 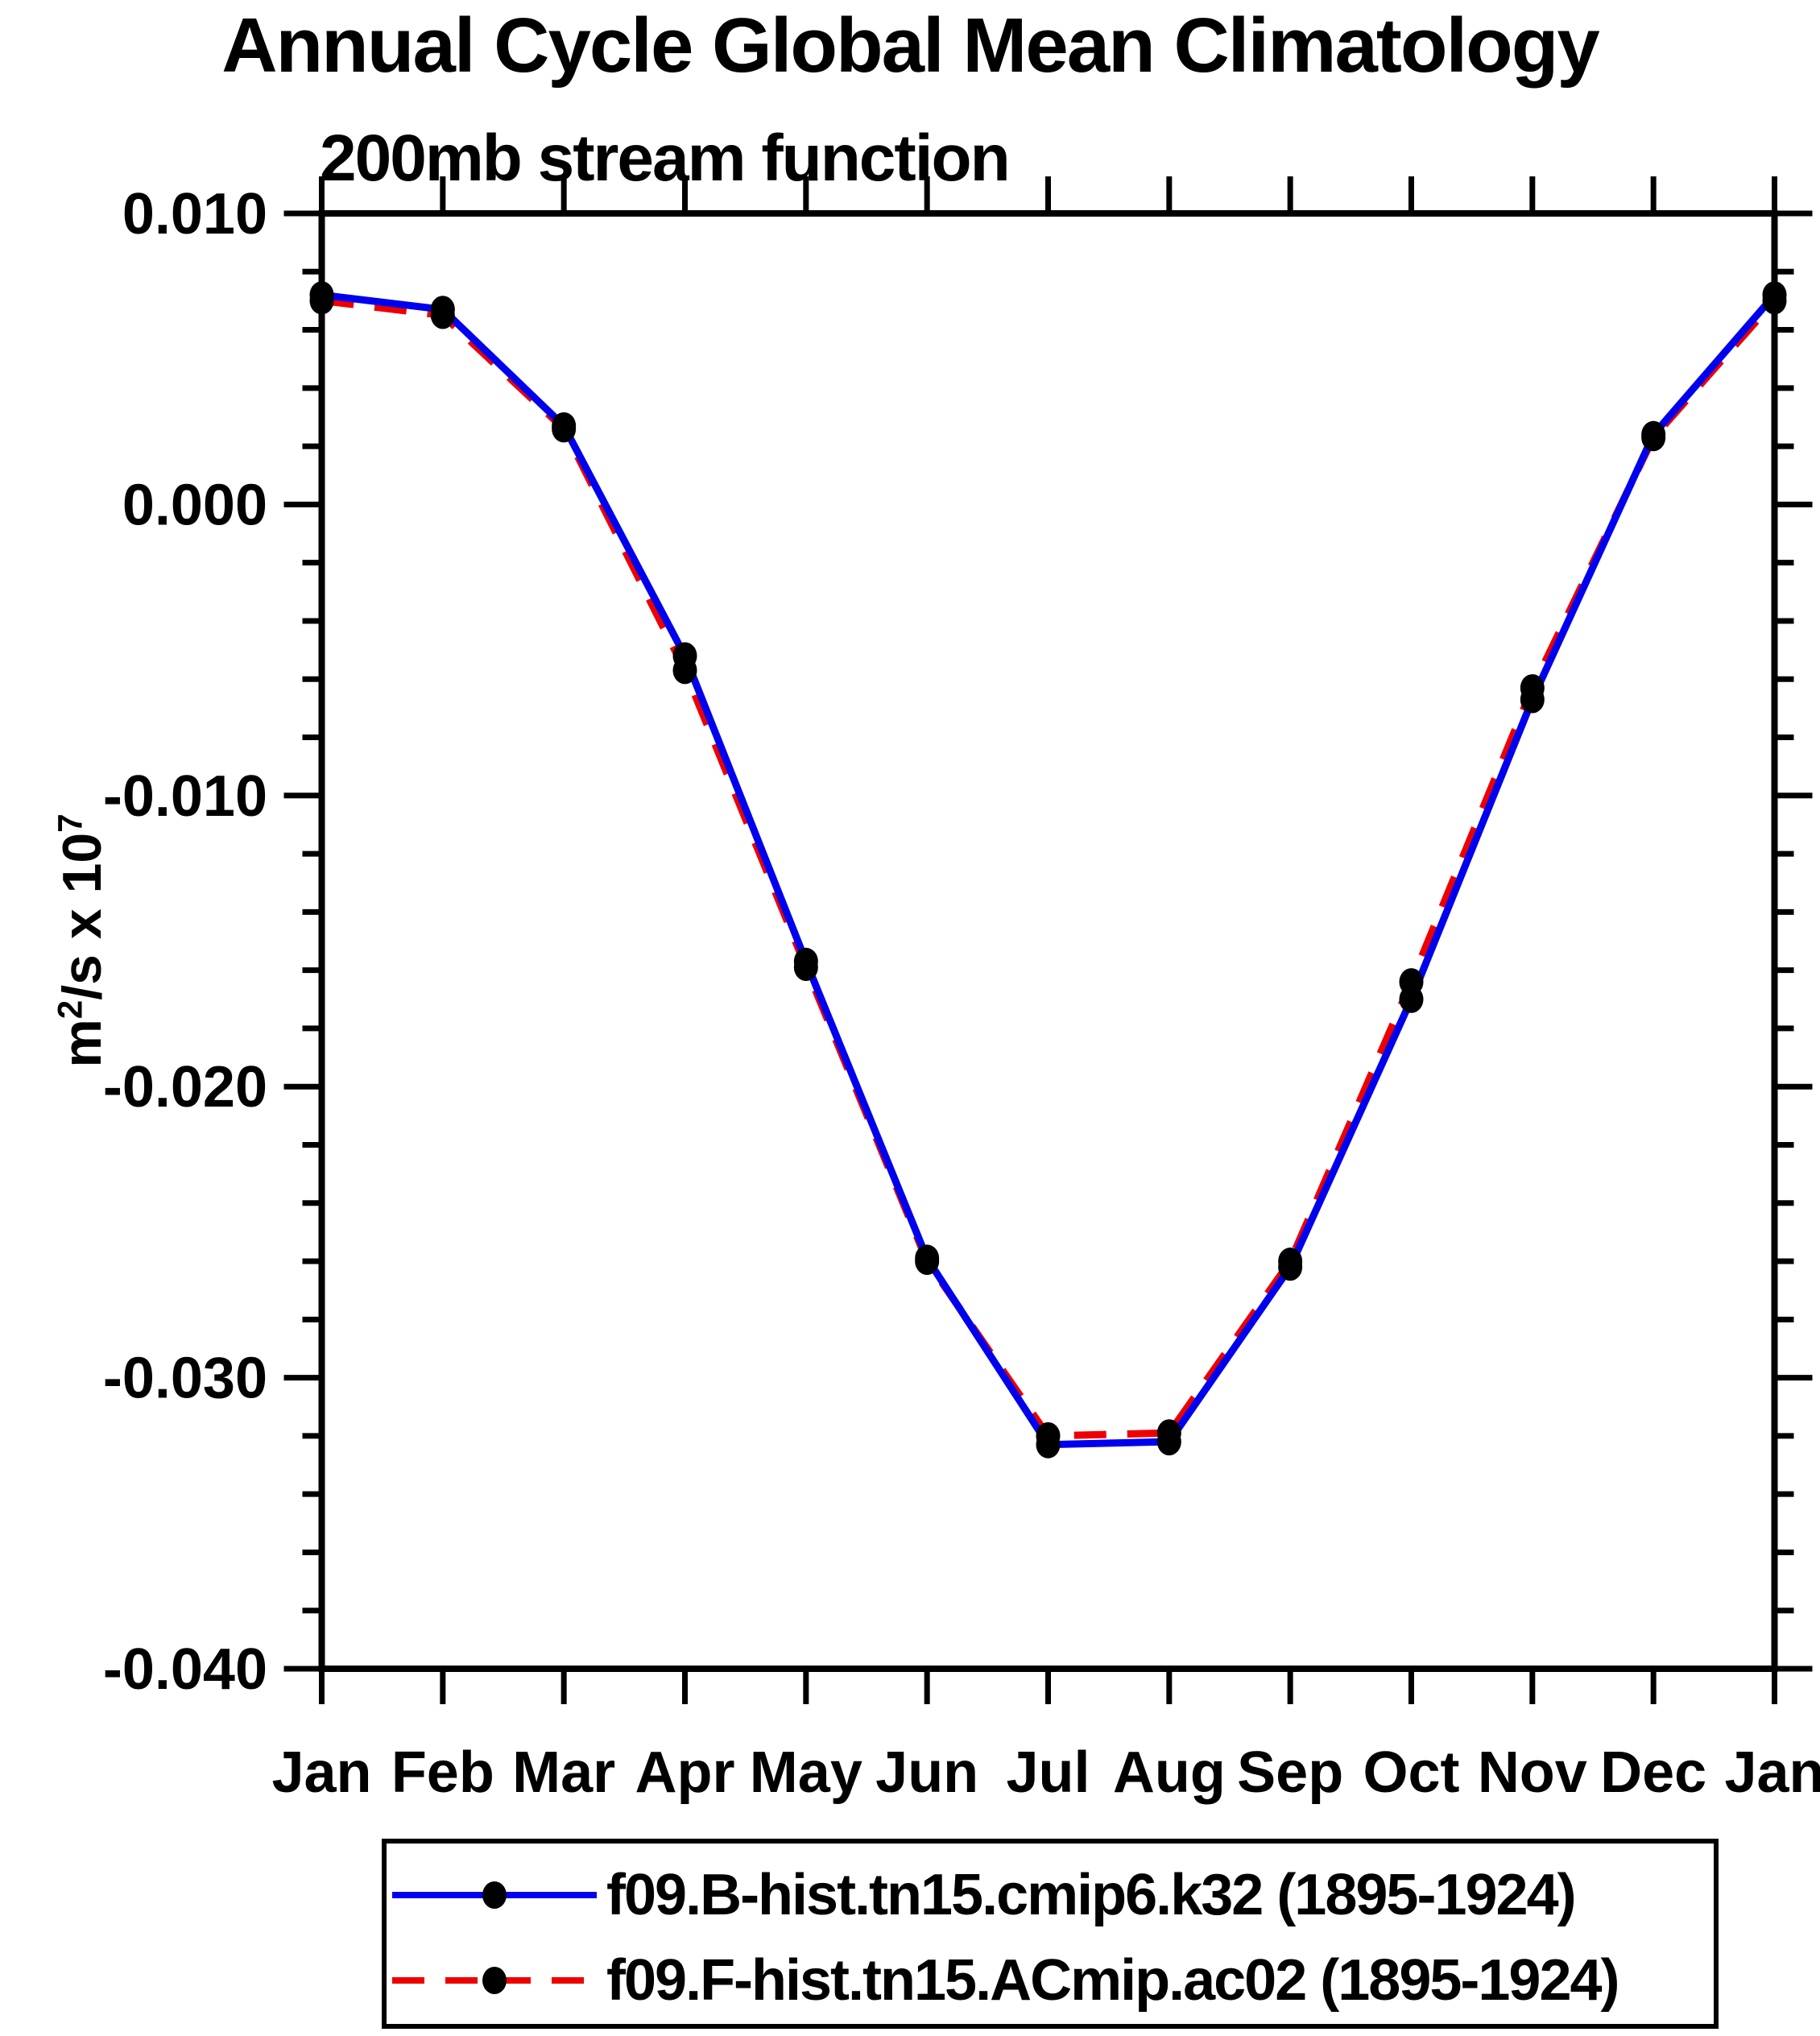 What do you see at coordinates (194, 505) in the screenshot?
I see `y-axis-label: 0.000` at bounding box center [194, 505].